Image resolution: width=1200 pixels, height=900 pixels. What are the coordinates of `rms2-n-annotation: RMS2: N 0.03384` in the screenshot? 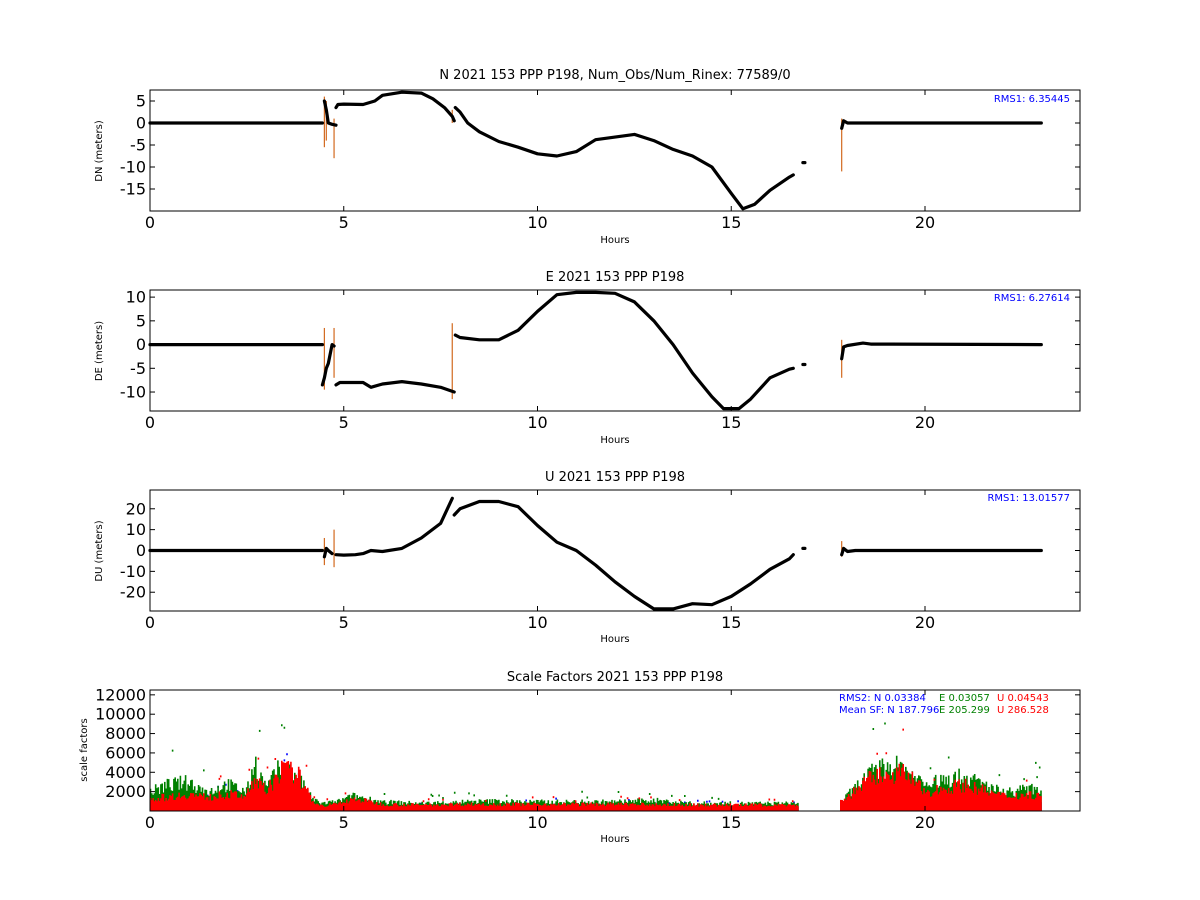 It's located at (882, 698).